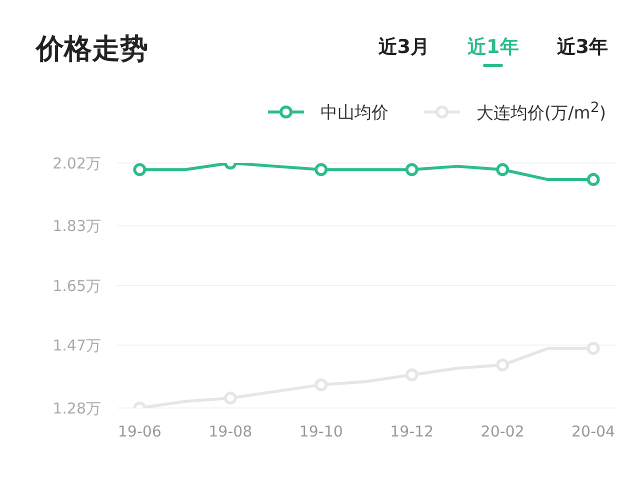  I want to click on legend-label: 大连均价(万/m$^{2}$), so click(541, 112).